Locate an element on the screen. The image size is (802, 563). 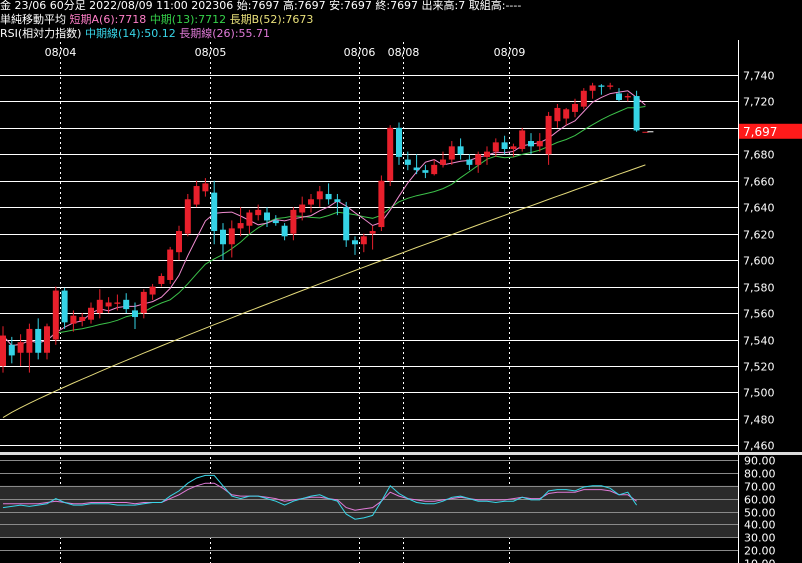
rsi-panel is located at coordinates (369, 505).